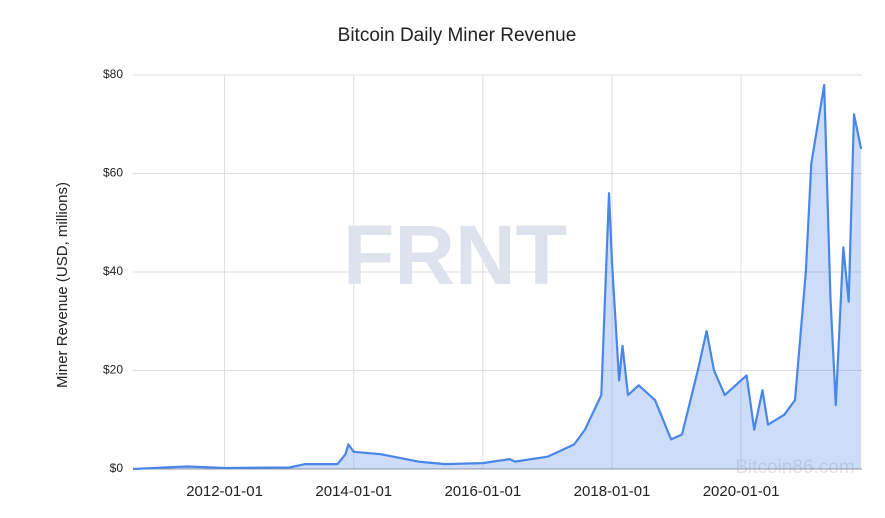  What do you see at coordinates (113, 271) in the screenshot?
I see `y-tick-label: $40` at bounding box center [113, 271].